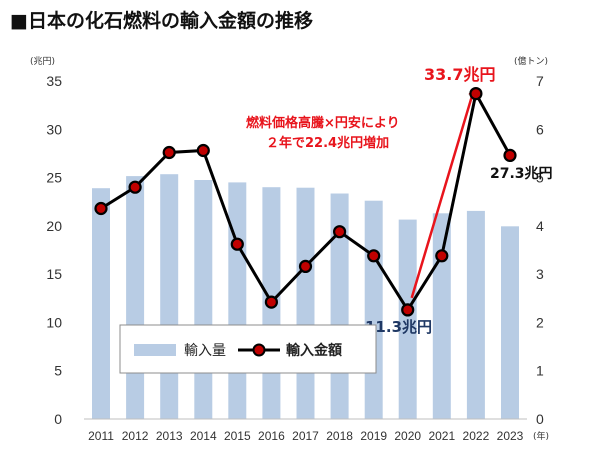 This screenshot has width=600, height=461. Describe the element at coordinates (540, 226) in the screenshot. I see `right-tick-4: 4` at that location.